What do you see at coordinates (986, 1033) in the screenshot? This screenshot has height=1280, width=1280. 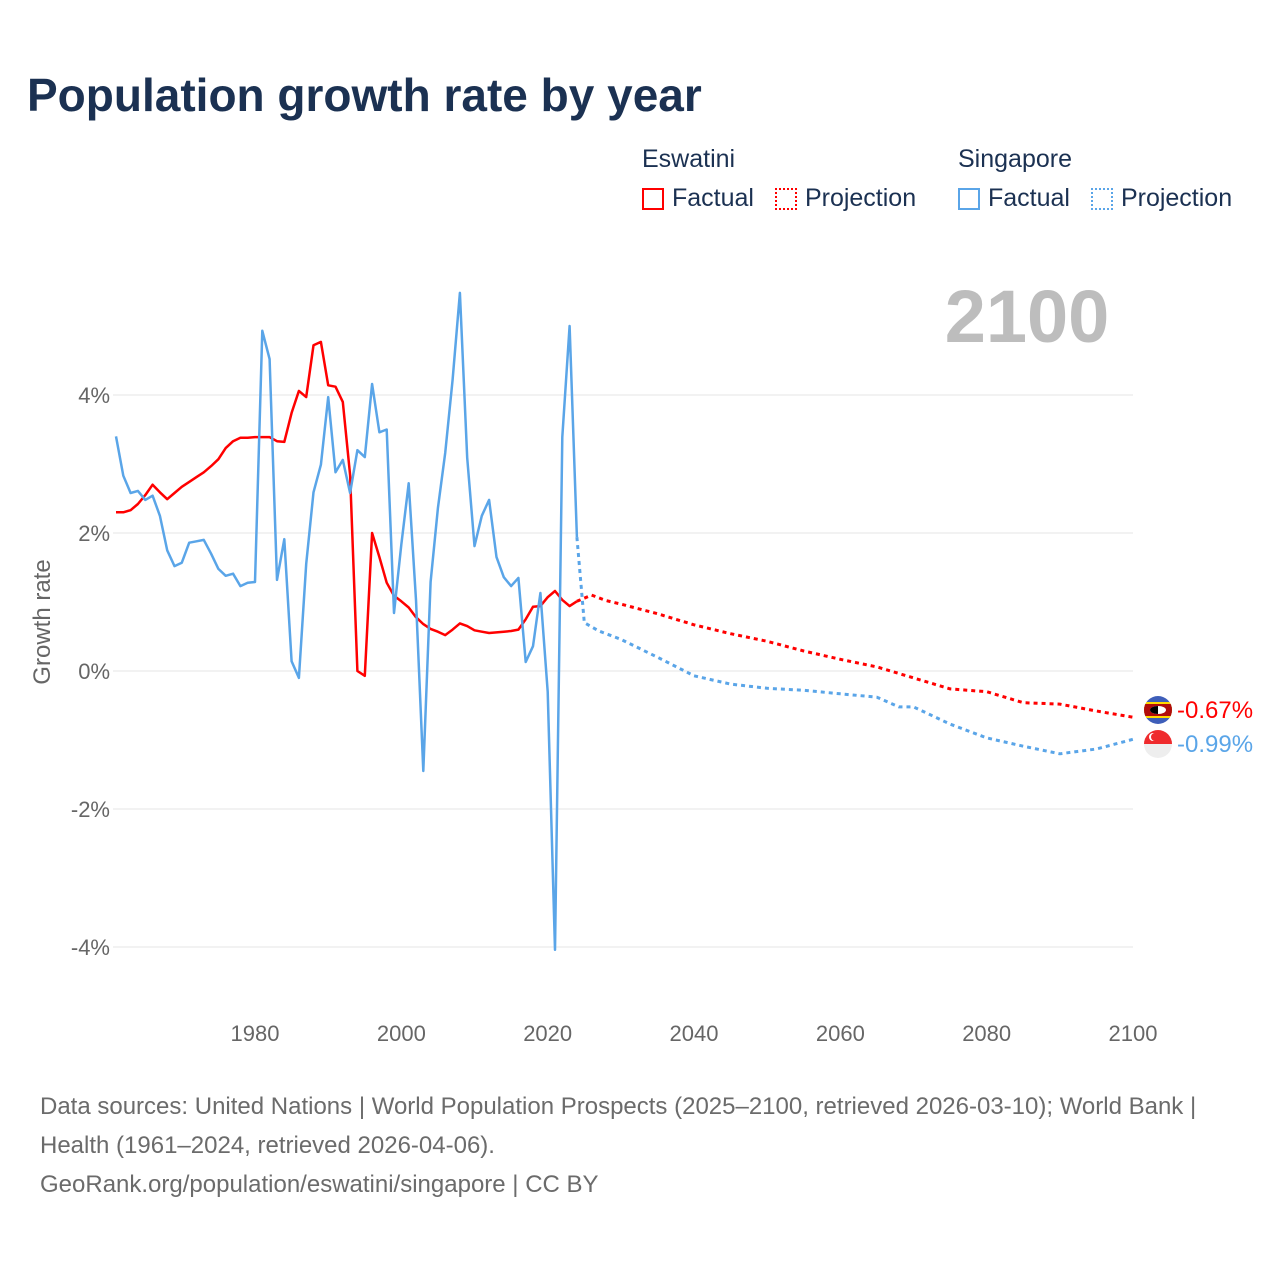 I see `x-tick-label: 2080` at bounding box center [986, 1033].